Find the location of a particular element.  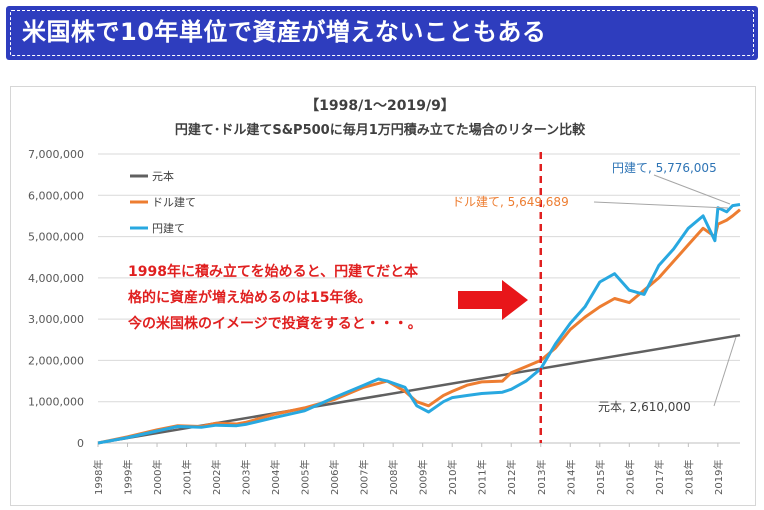

chart-title: 【1998/1～2019/9】 is located at coordinates (380, 106).